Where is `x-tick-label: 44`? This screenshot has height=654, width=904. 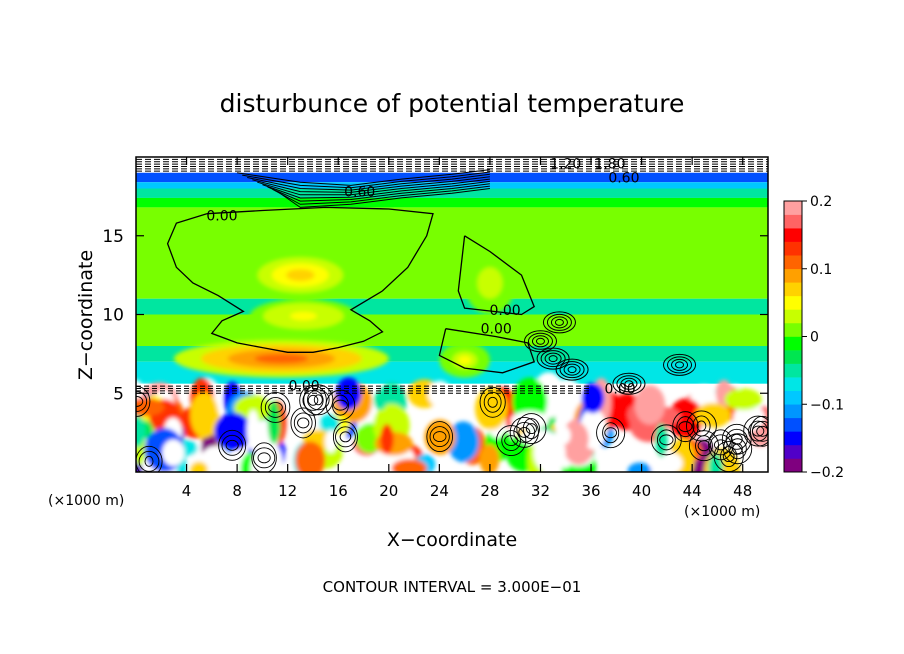 x-tick-label: 44 is located at coordinates (692, 491).